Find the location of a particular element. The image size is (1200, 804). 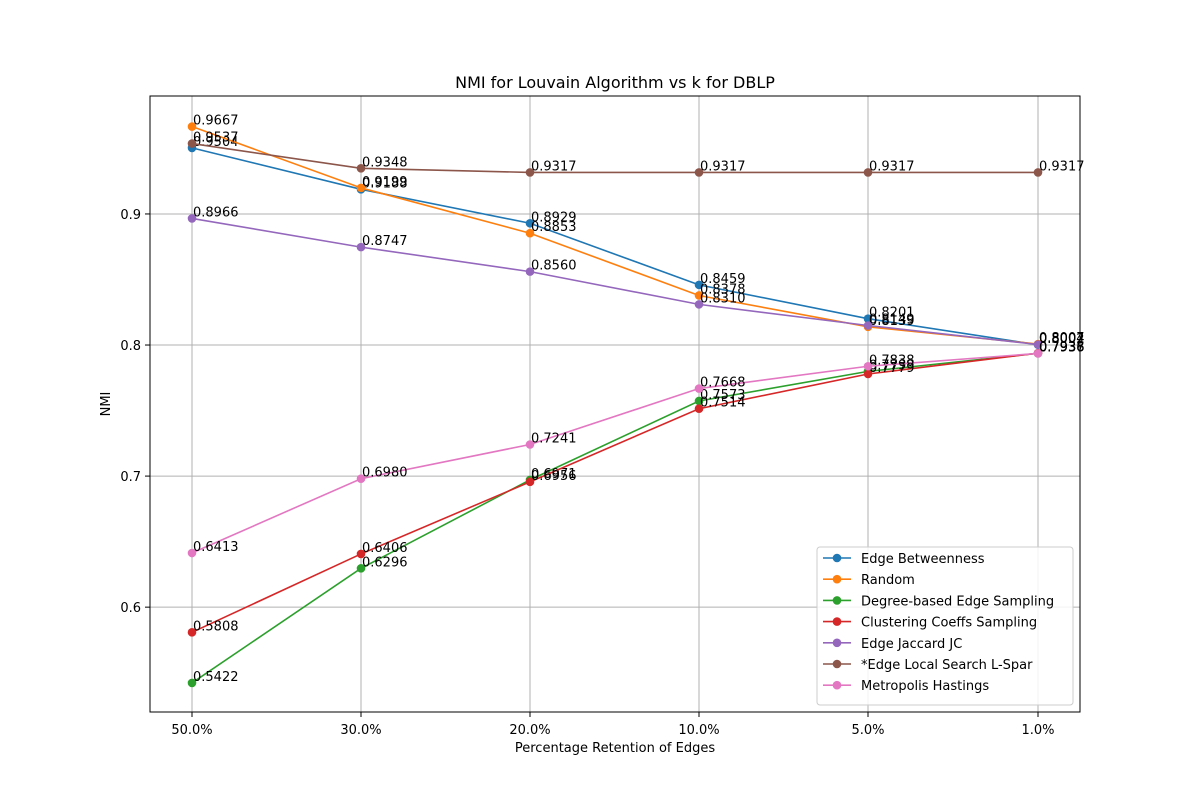

legend-label: *Edge Local Search L-Spar is located at coordinates (947, 665).